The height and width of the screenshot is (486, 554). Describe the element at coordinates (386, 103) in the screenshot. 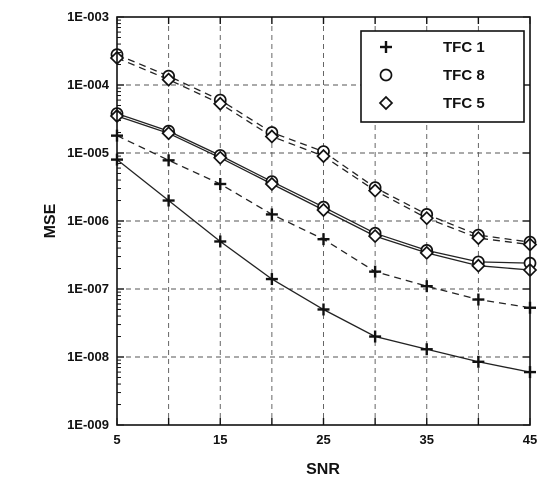

I see `legend-marker-diamond` at that location.